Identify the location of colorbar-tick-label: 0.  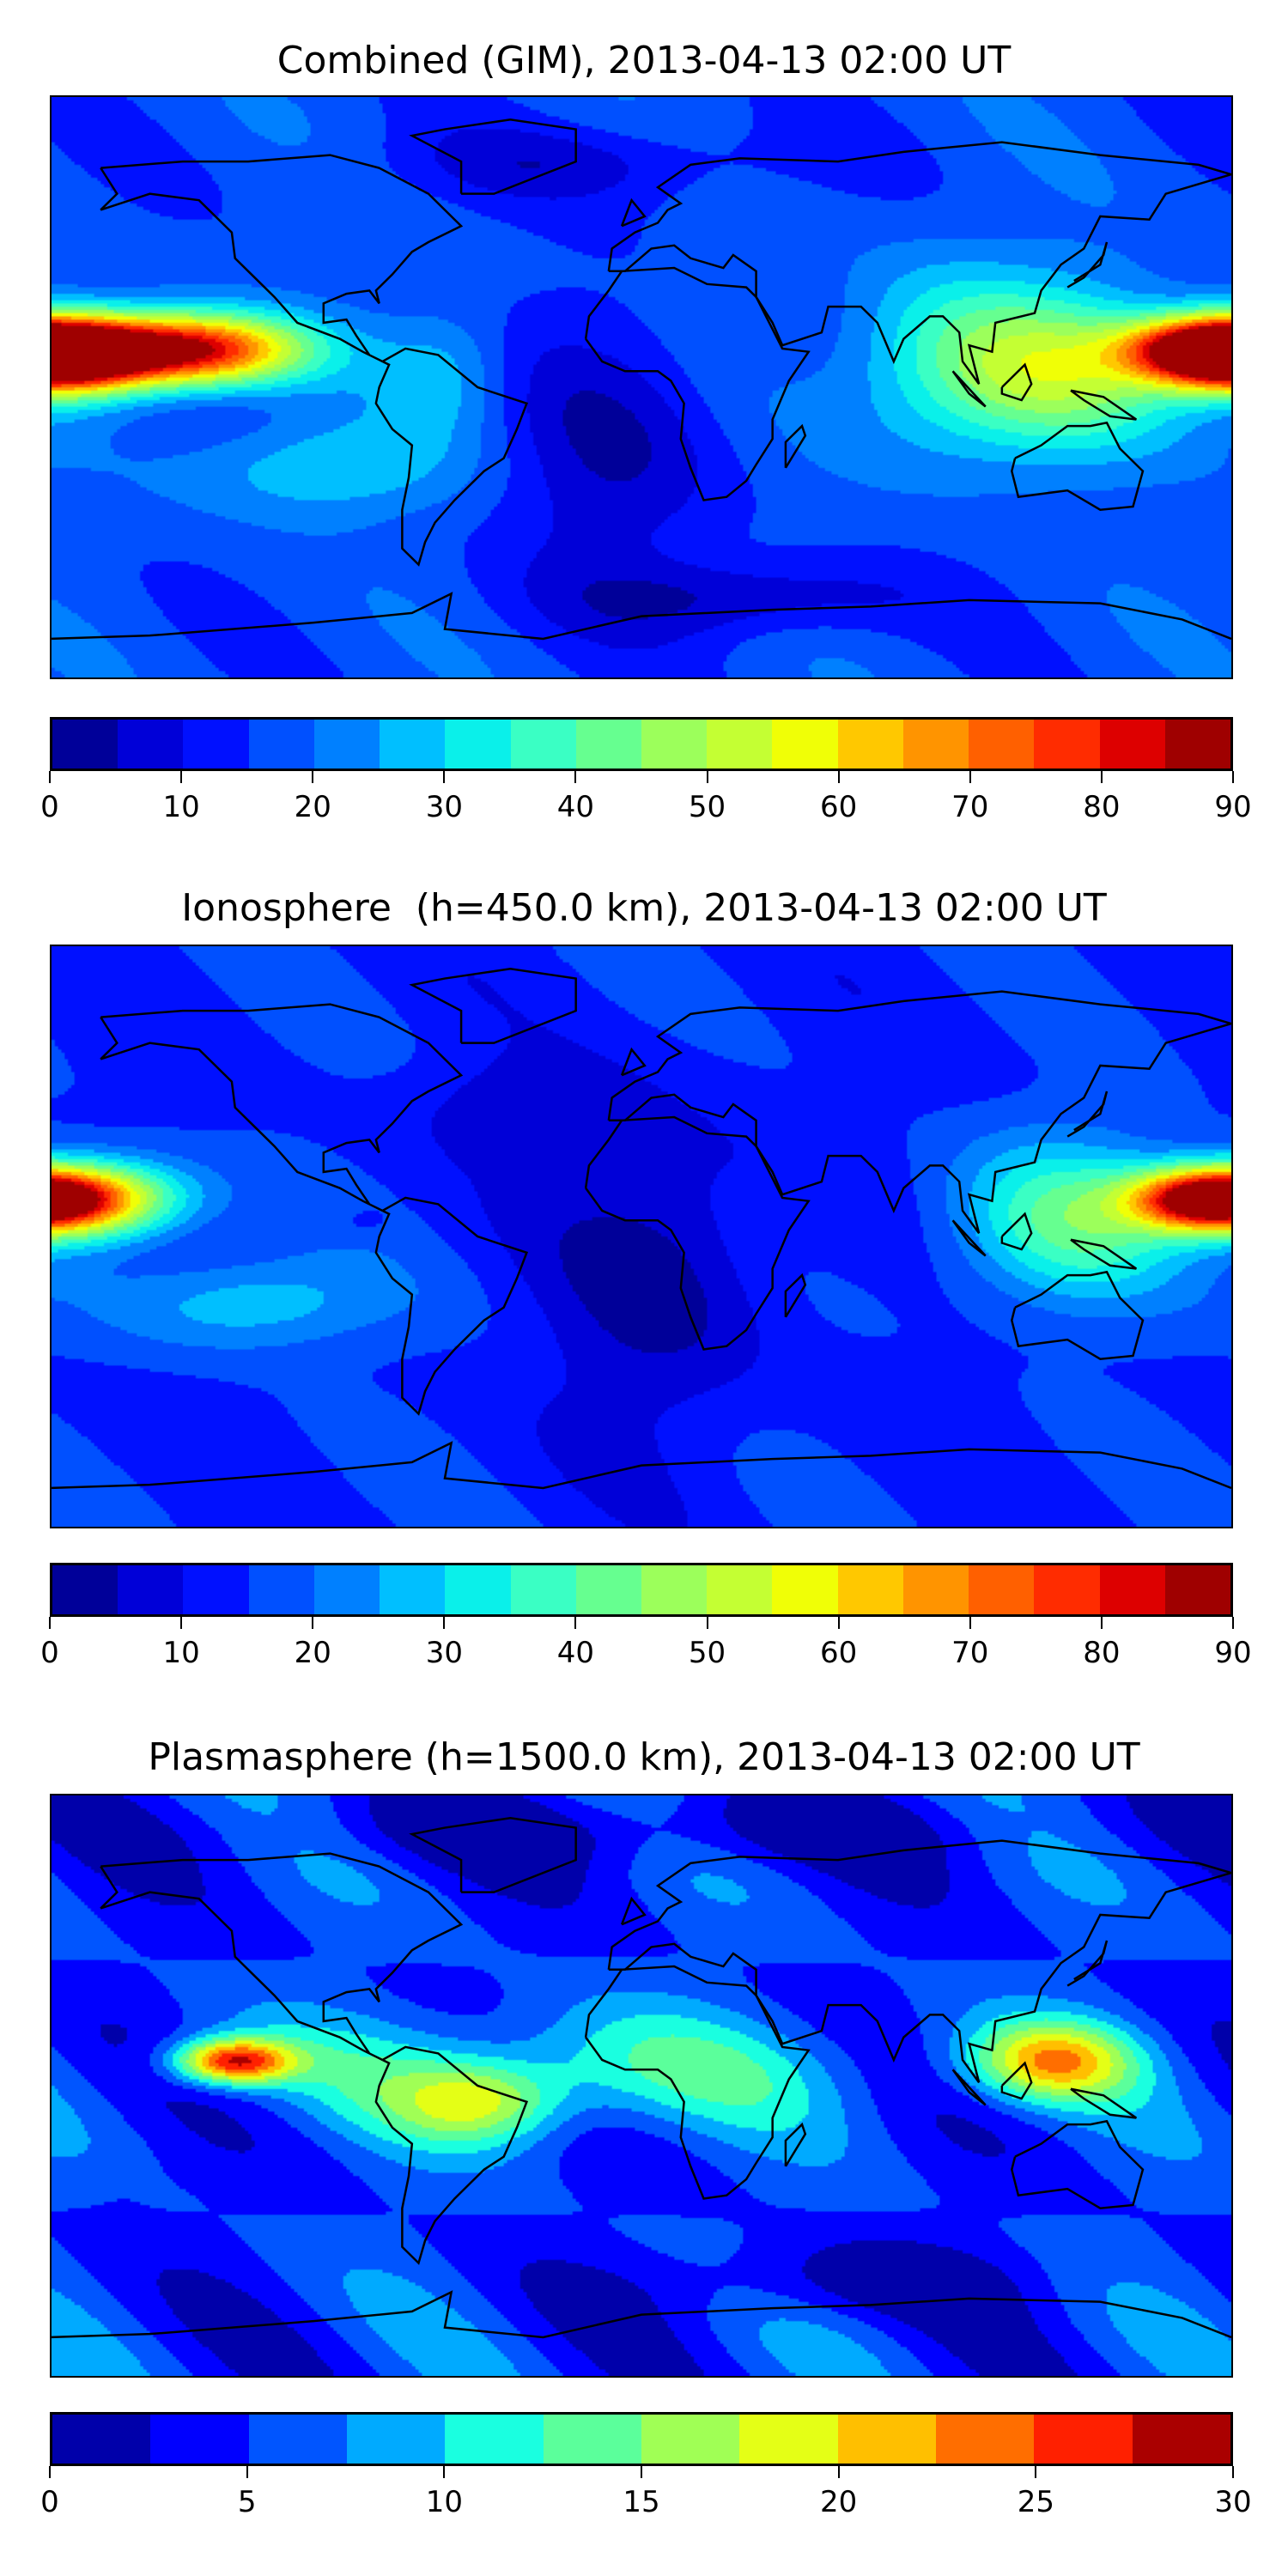
(49, 807).